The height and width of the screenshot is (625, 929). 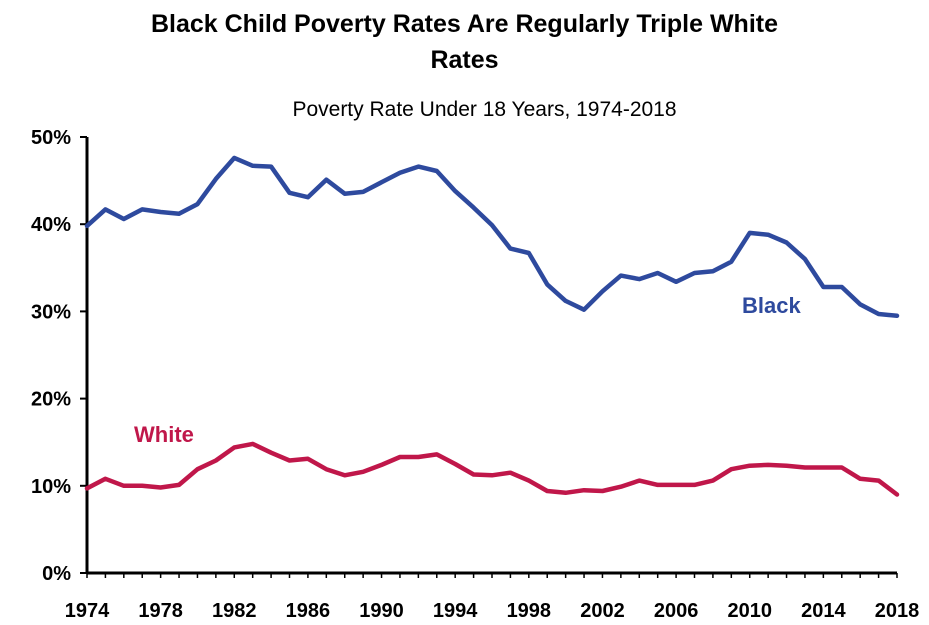 What do you see at coordinates (51, 400) in the screenshot?
I see `y-tick-label: 20%` at bounding box center [51, 400].